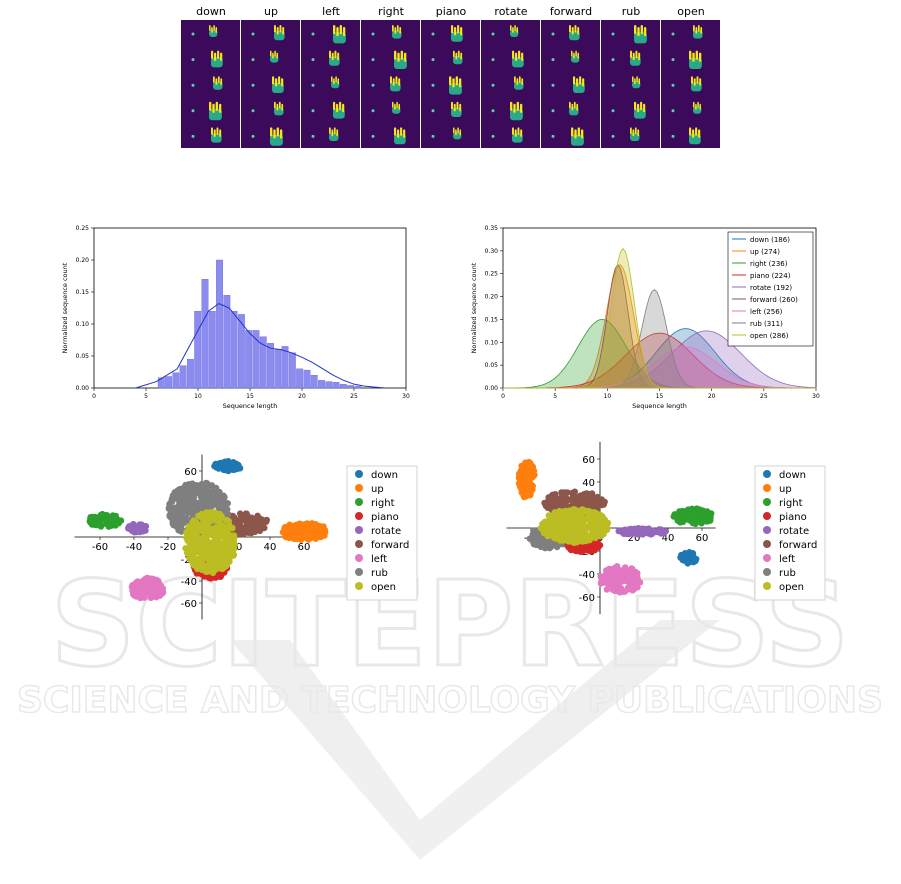 The width and height of the screenshot is (901, 884). What do you see at coordinates (608, 396) in the screenshot?
I see `kde-xtick-label: 10` at bounding box center [608, 396].